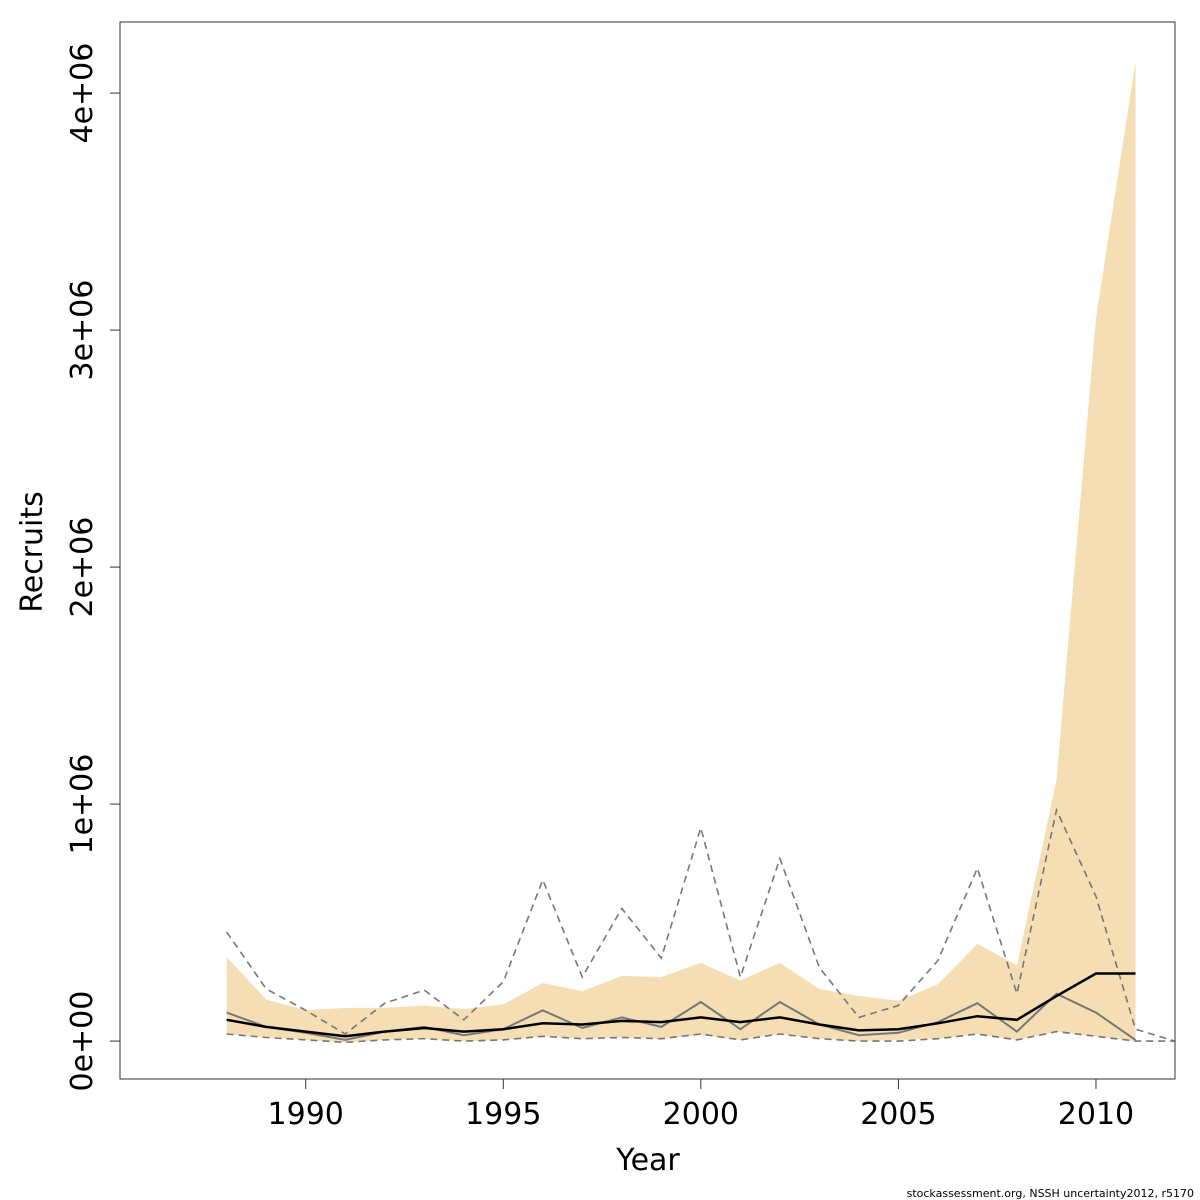  Describe the element at coordinates (82, 330) in the screenshot. I see `y-tick-label: 3e+06` at that location.